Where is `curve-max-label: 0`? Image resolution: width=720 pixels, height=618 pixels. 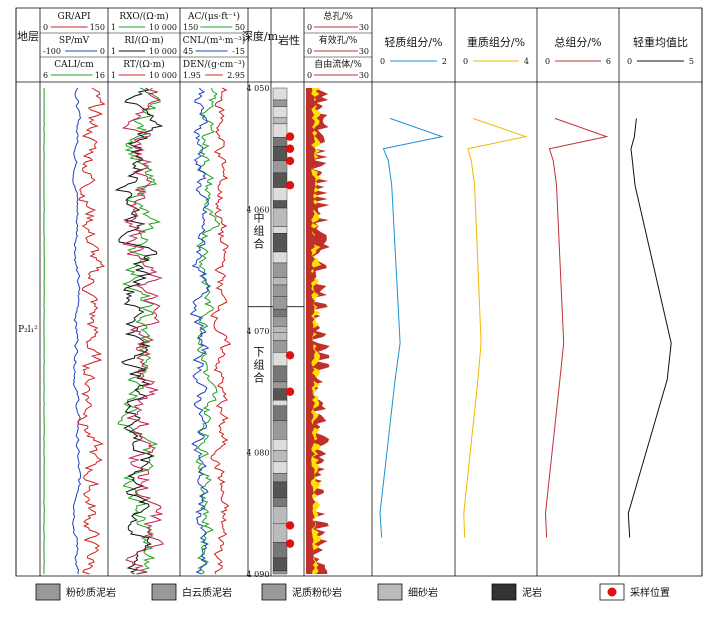 curve-max-label: 0 is located at coordinates (102, 51).